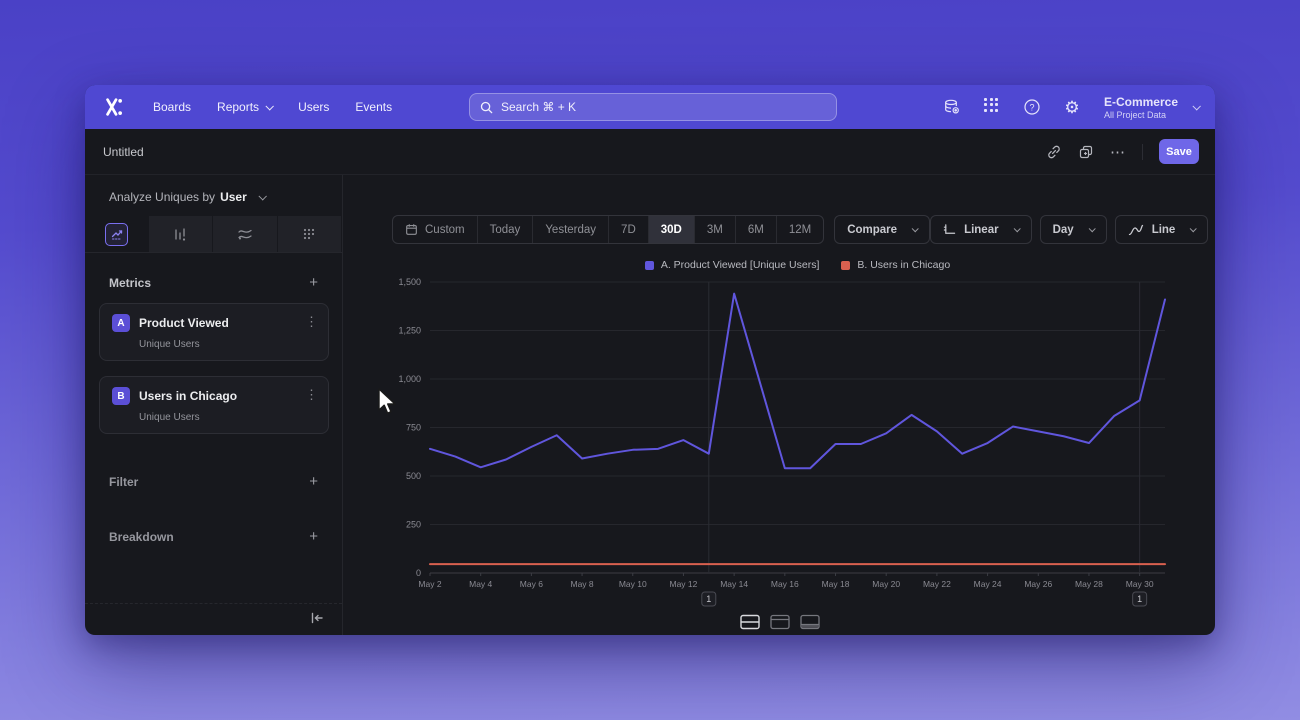  I want to click on nav-menu: Boards Reports Users Events, so click(272, 107).